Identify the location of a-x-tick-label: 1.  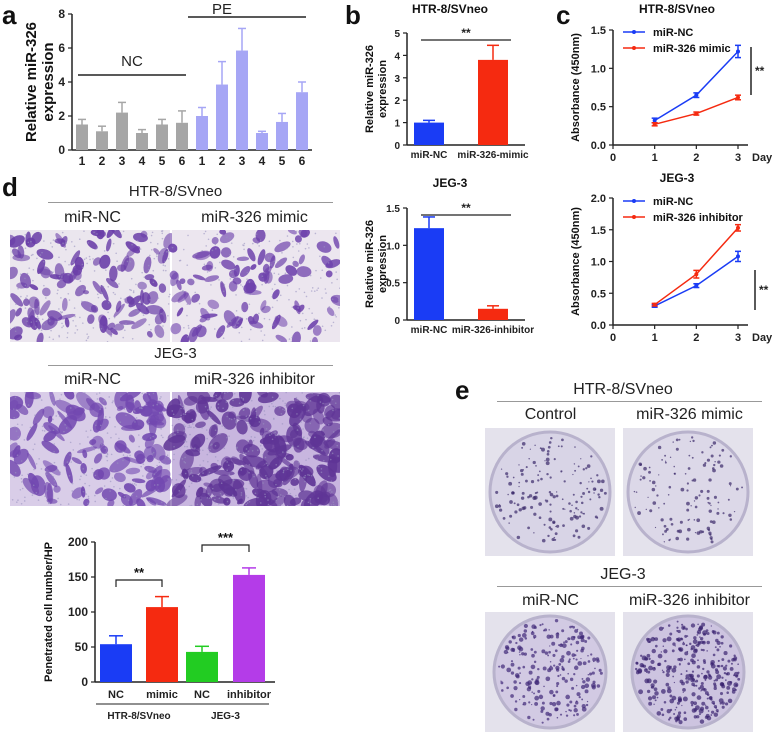
(82, 161).